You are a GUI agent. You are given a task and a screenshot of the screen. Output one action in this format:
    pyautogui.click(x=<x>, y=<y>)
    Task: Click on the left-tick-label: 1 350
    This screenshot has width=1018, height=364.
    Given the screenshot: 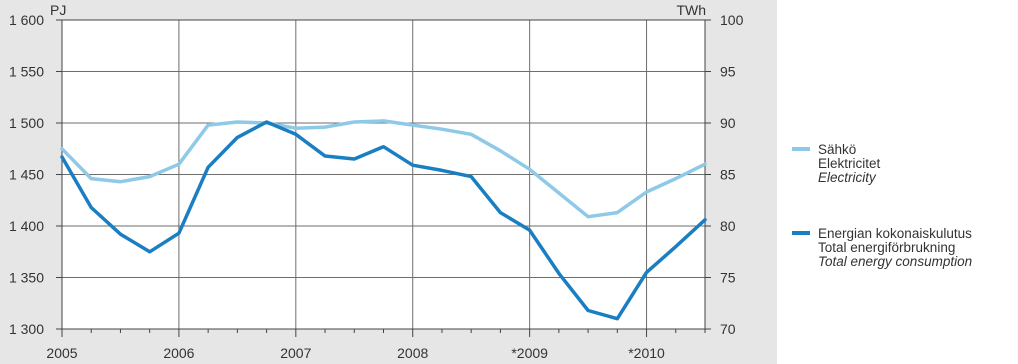 What is the action you would take?
    pyautogui.click(x=26, y=278)
    